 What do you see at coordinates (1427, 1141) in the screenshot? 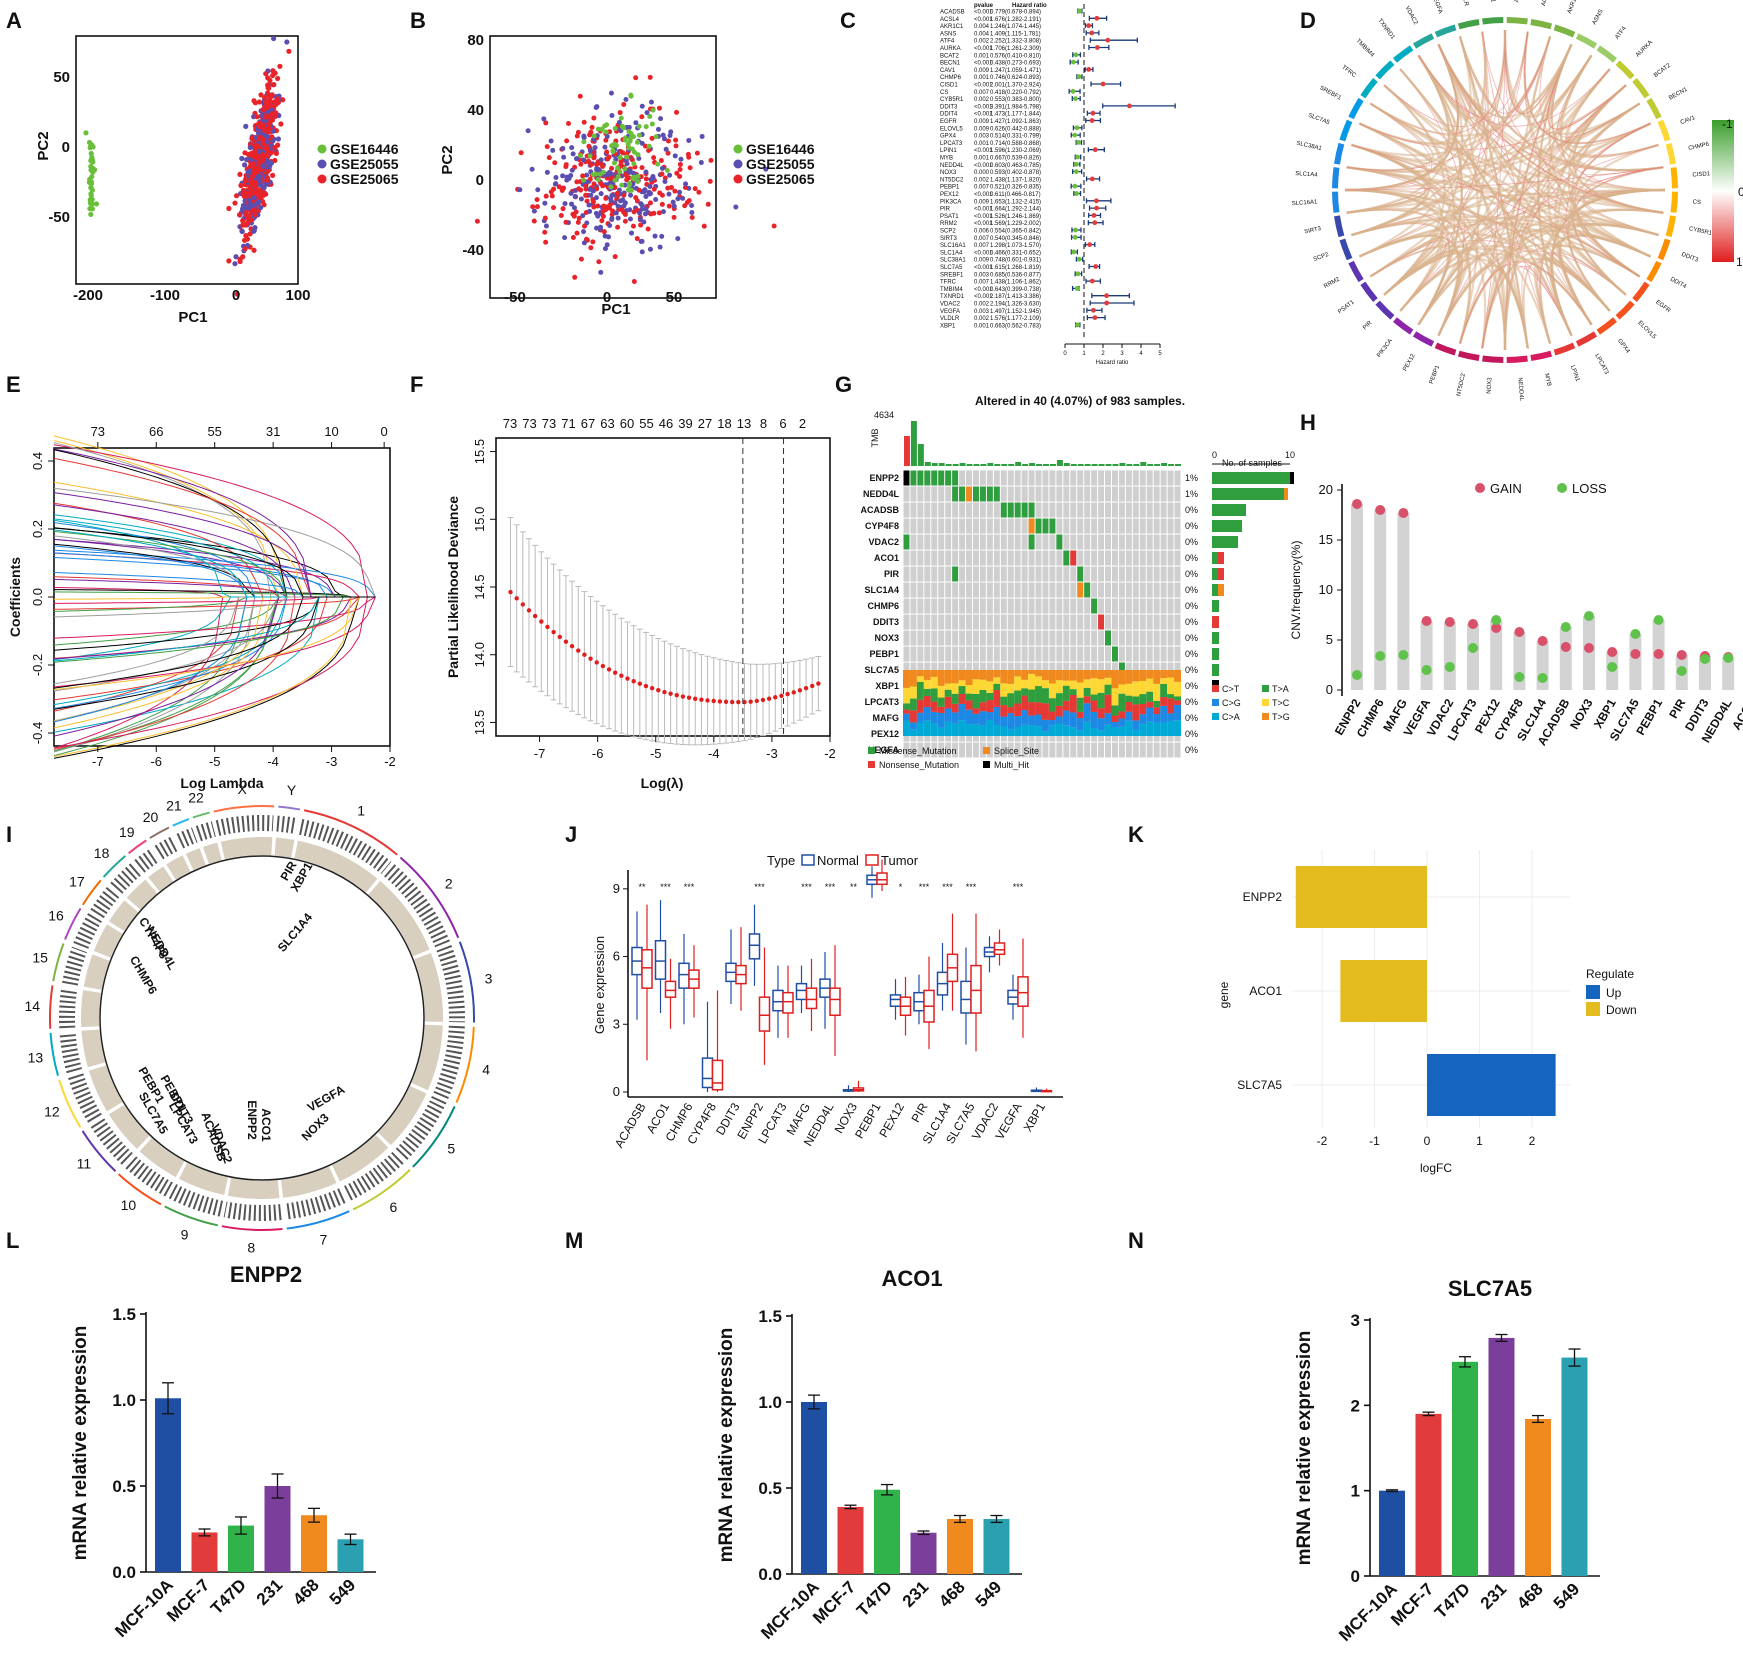
I see `k-xtick-label: 0` at bounding box center [1427, 1141].